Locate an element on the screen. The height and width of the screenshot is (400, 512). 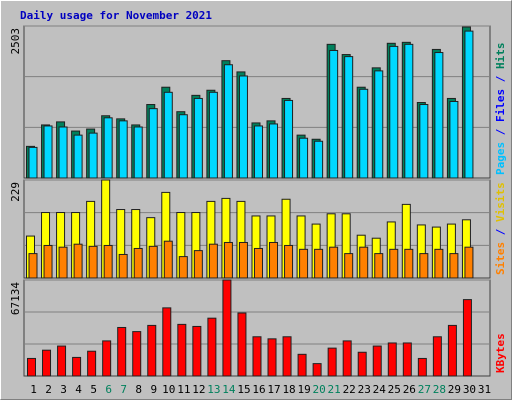
x-tick-label: 23 is located at coordinates (364, 389).